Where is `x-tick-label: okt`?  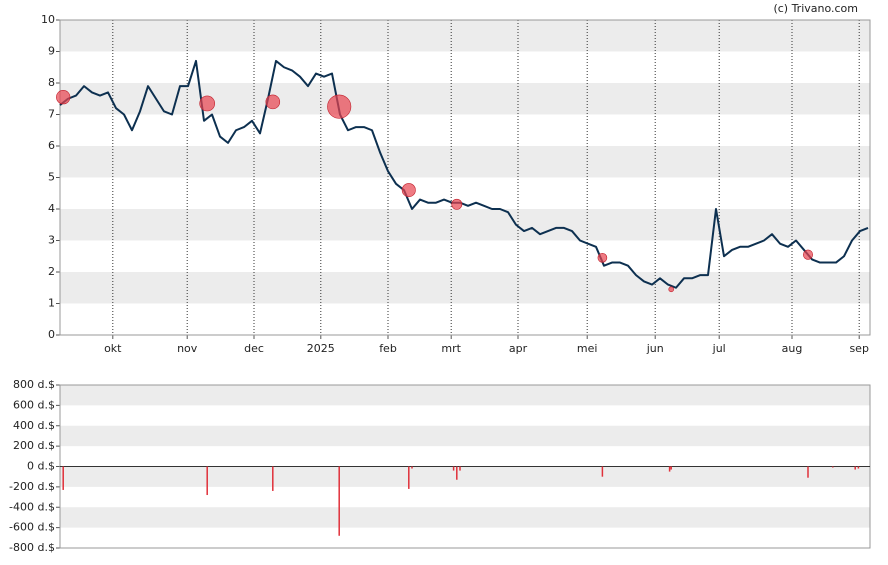
x-tick-label: okt is located at coordinates (113, 348).